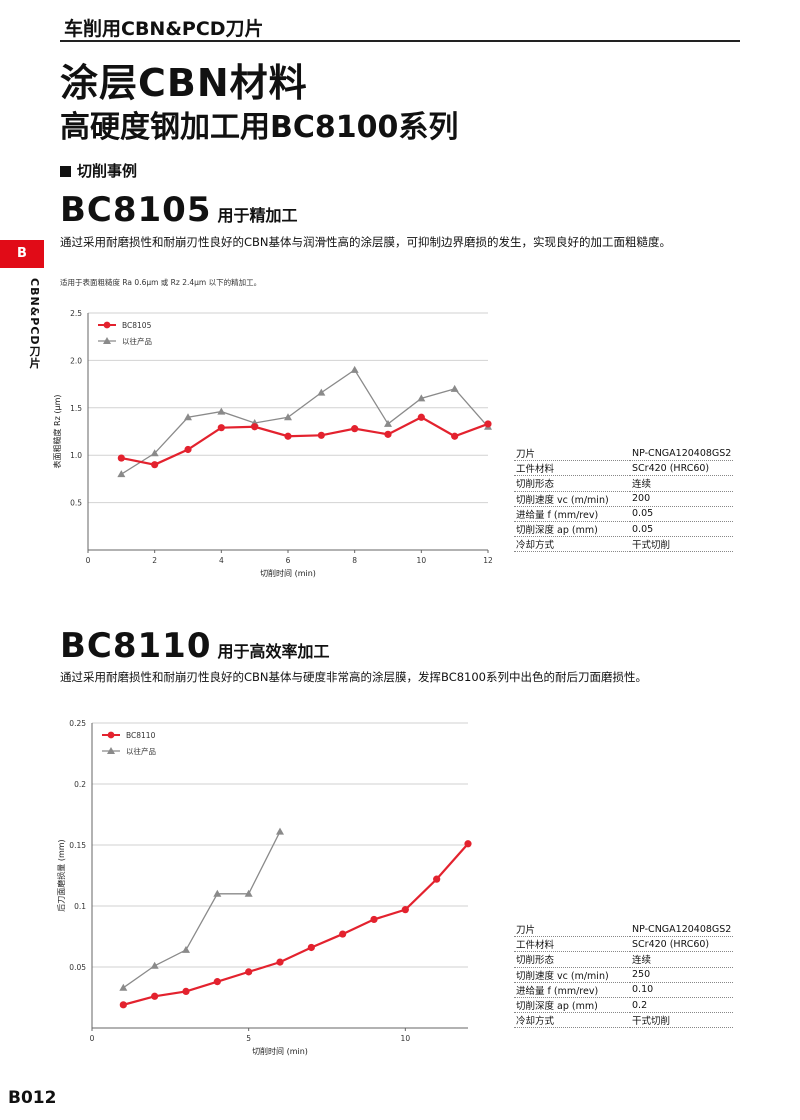 The width and height of the screenshot is (800, 1120). Describe the element at coordinates (682, 990) in the screenshot. I see `spec-value: 0.10` at that location.